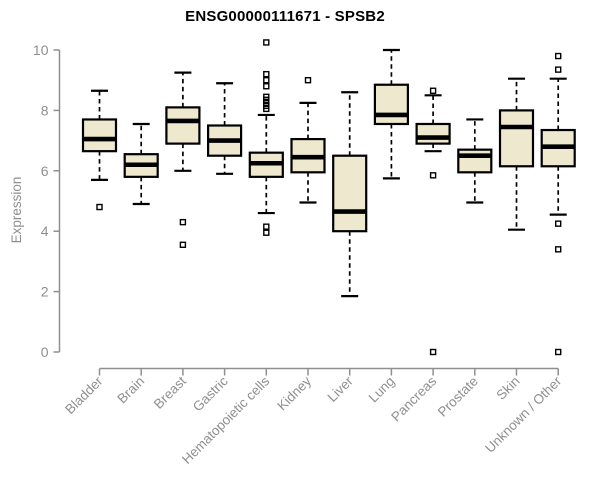 The image size is (600, 500). I want to click on y-tick-label: 4, so click(45, 231).